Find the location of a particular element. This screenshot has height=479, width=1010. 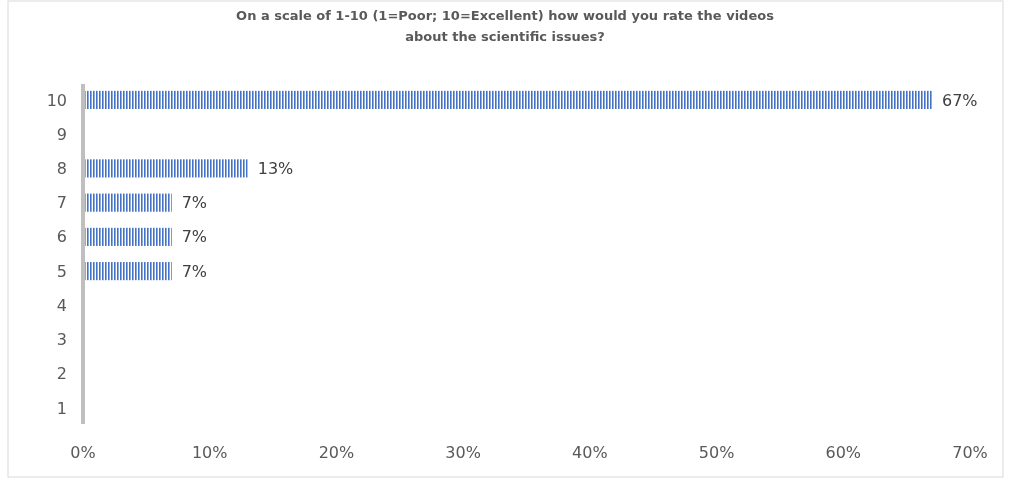

x-tick-label: 70% is located at coordinates (970, 452).